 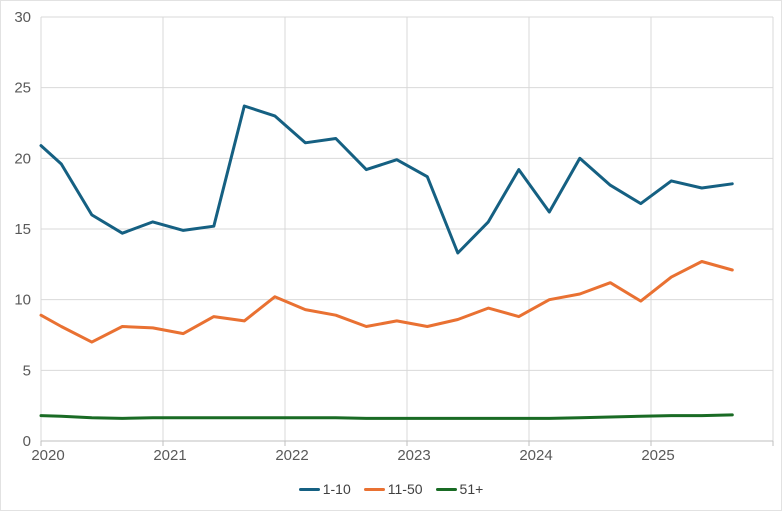 What do you see at coordinates (22, 229) in the screenshot?
I see `y-axis-tick-label: 15` at bounding box center [22, 229].